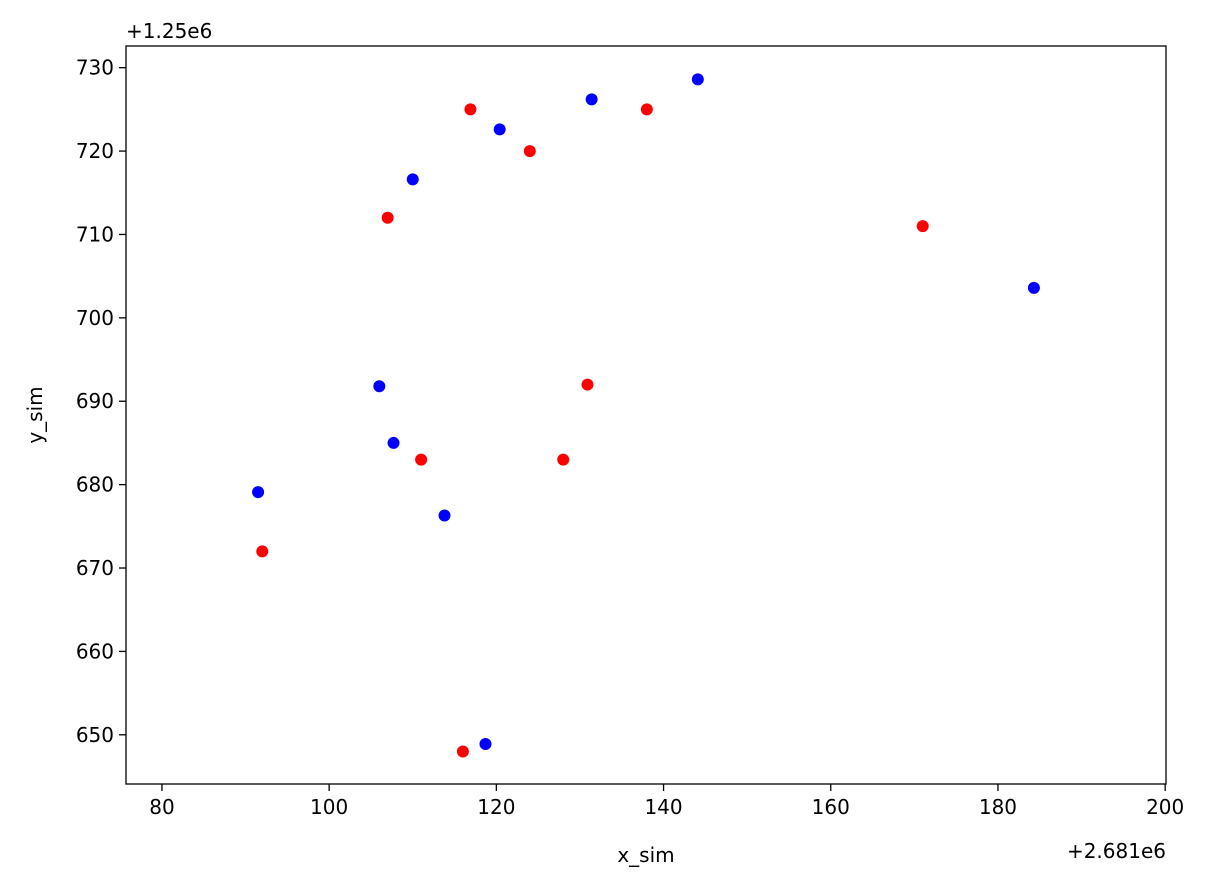 The width and height of the screenshot is (1208, 886). What do you see at coordinates (831, 807) in the screenshot?
I see `x-tick-label: 160` at bounding box center [831, 807].